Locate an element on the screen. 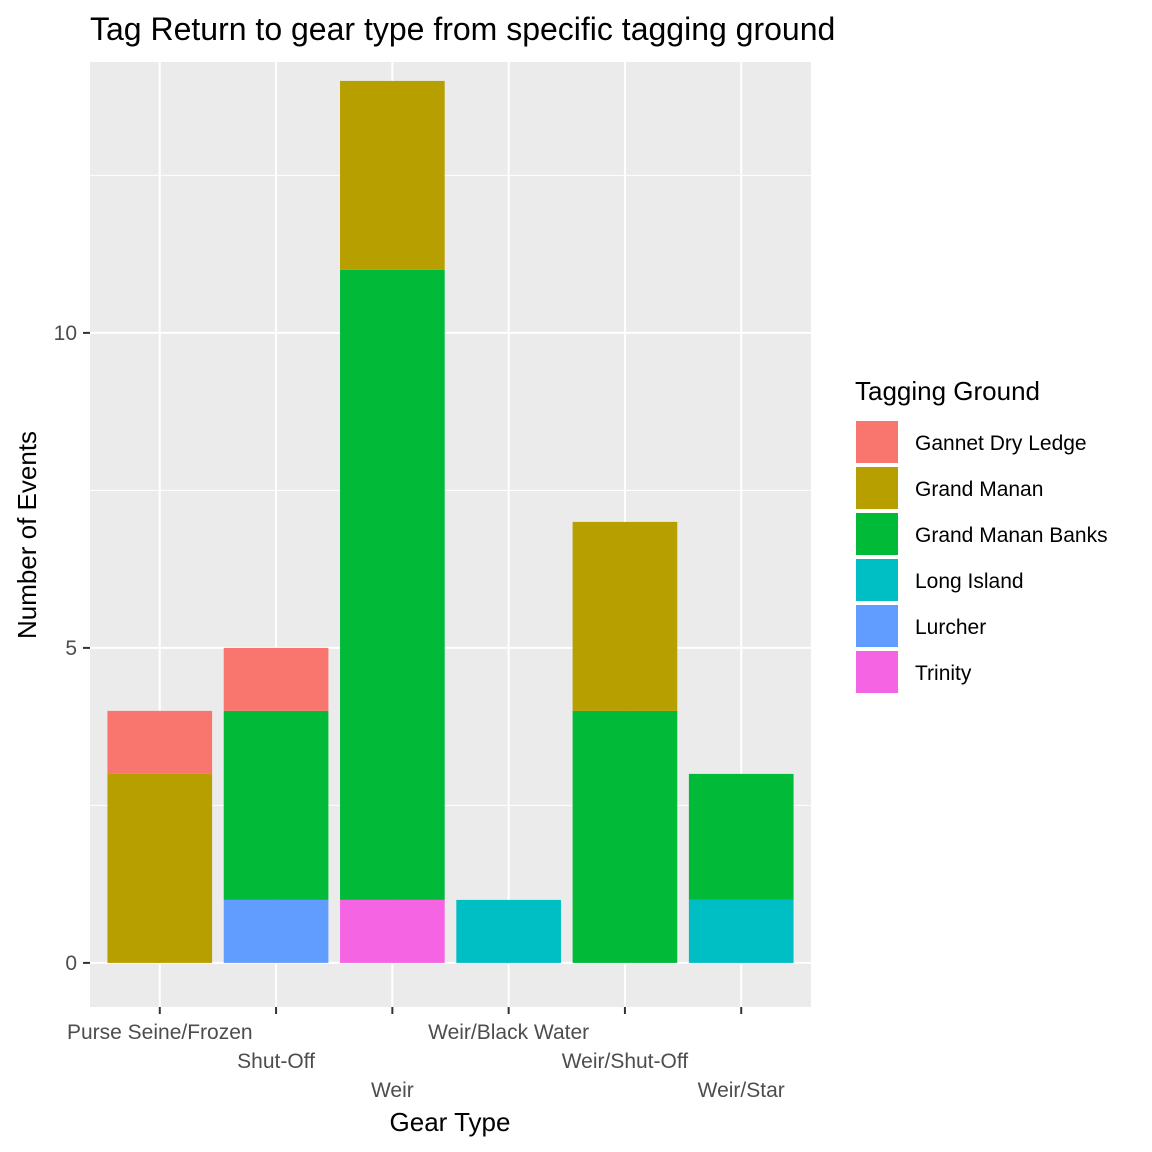 The image size is (1152, 1152). legend-label: Lurcher is located at coordinates (950, 627).